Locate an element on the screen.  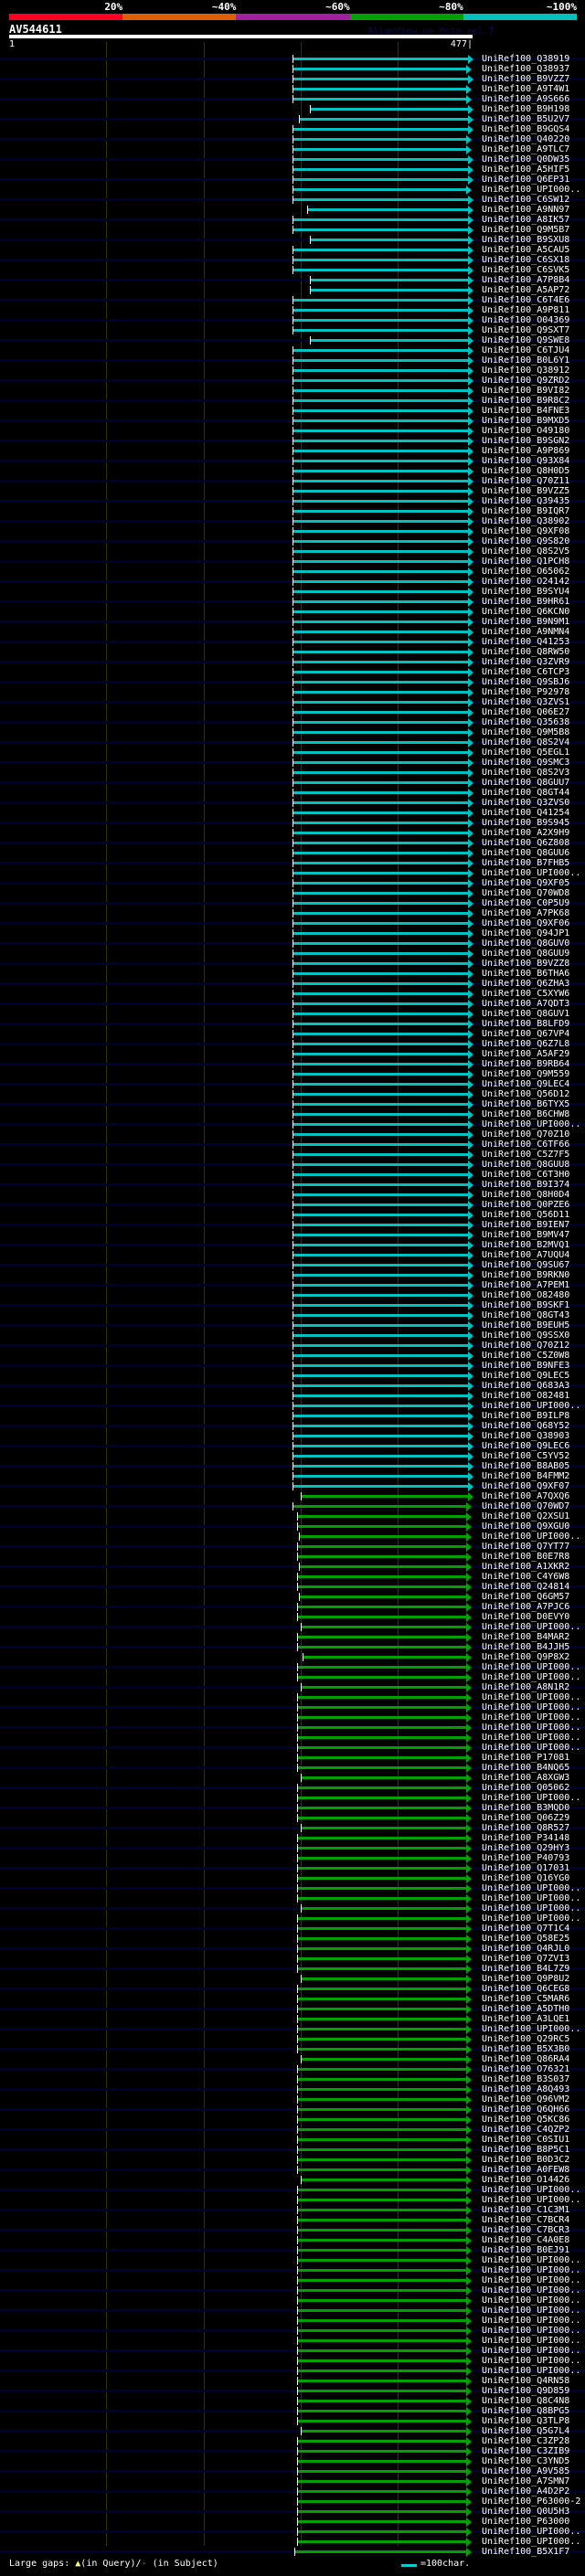
hit-label: UniRef100_B9NFE3 is located at coordinates (526, 1366).